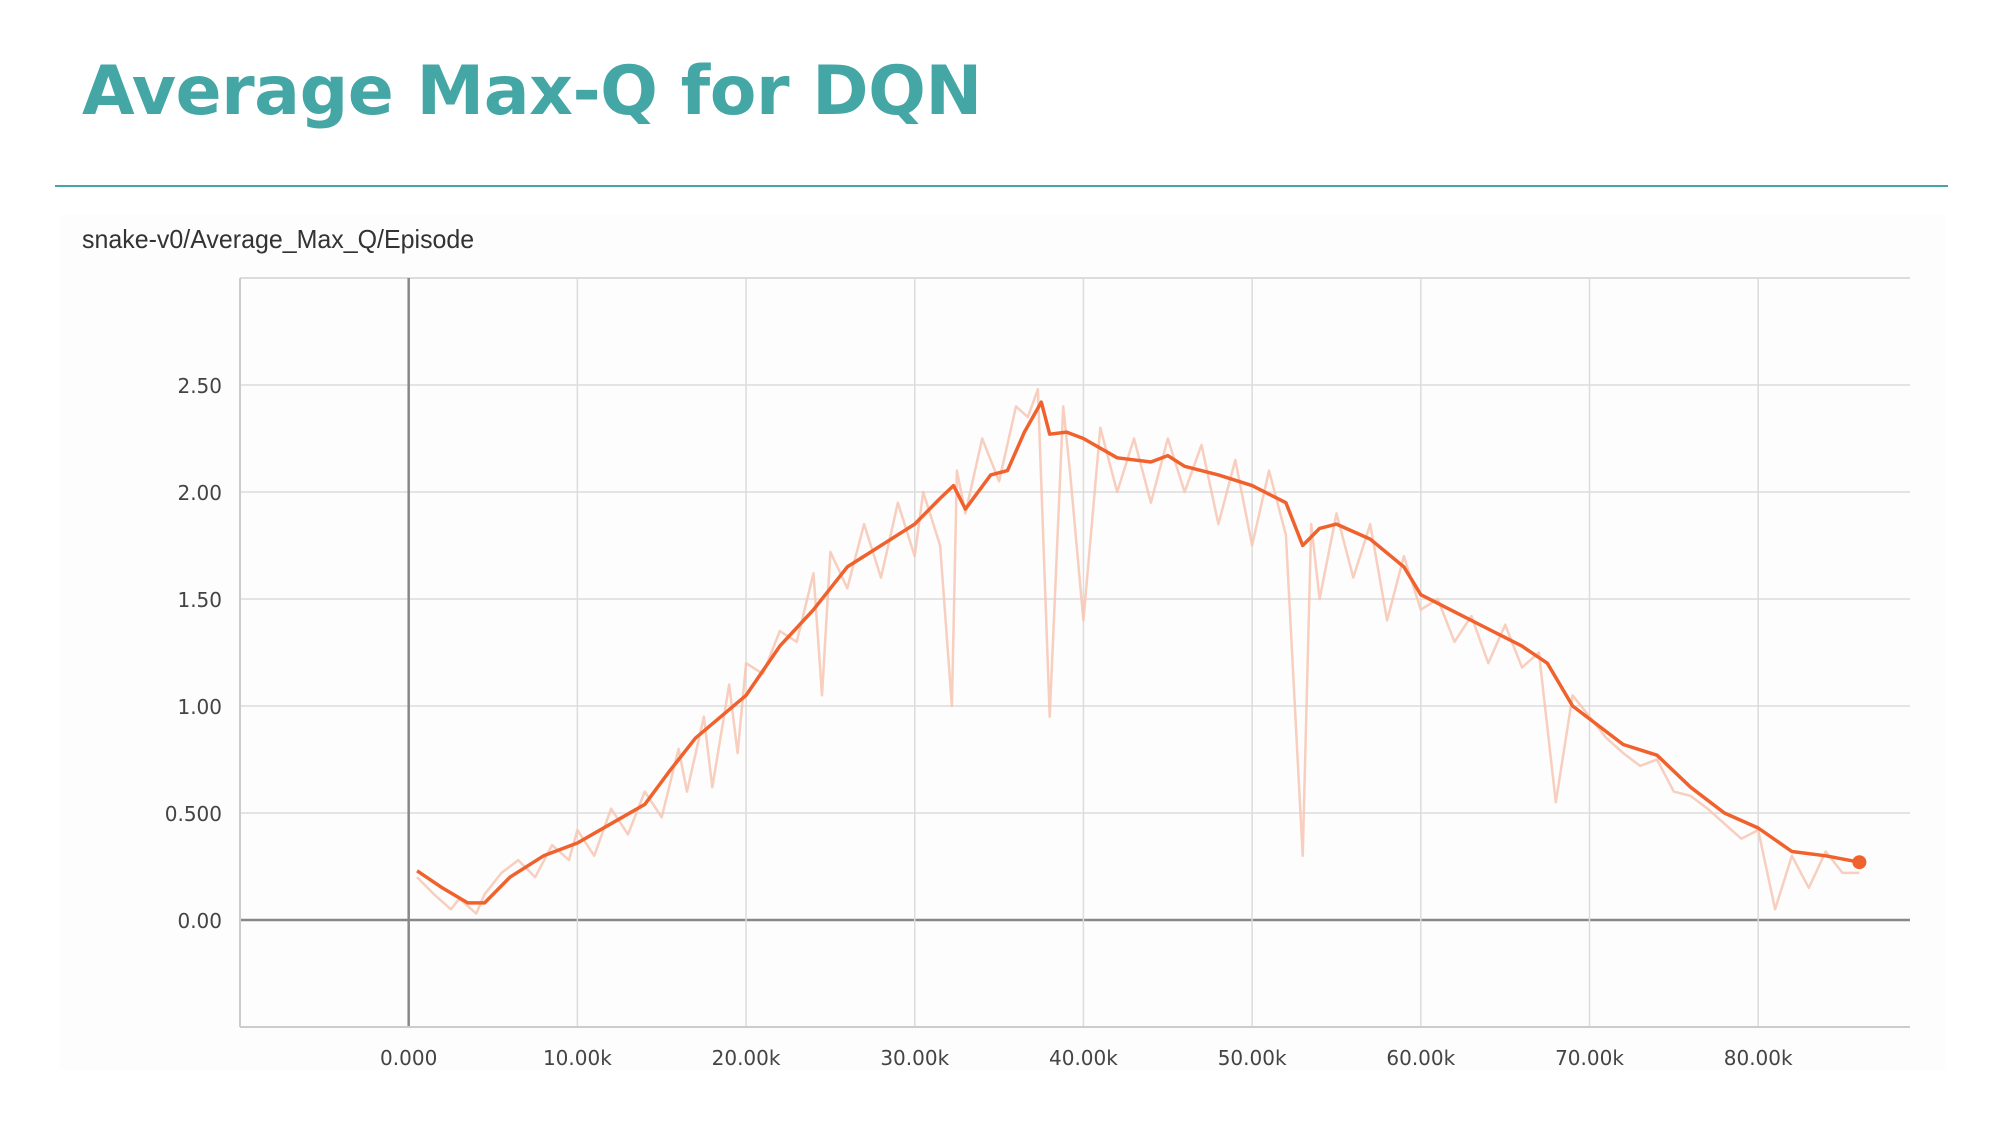 The height and width of the screenshot is (1125, 2000). I want to click on y-tick-label: 0.00, so click(199, 921).